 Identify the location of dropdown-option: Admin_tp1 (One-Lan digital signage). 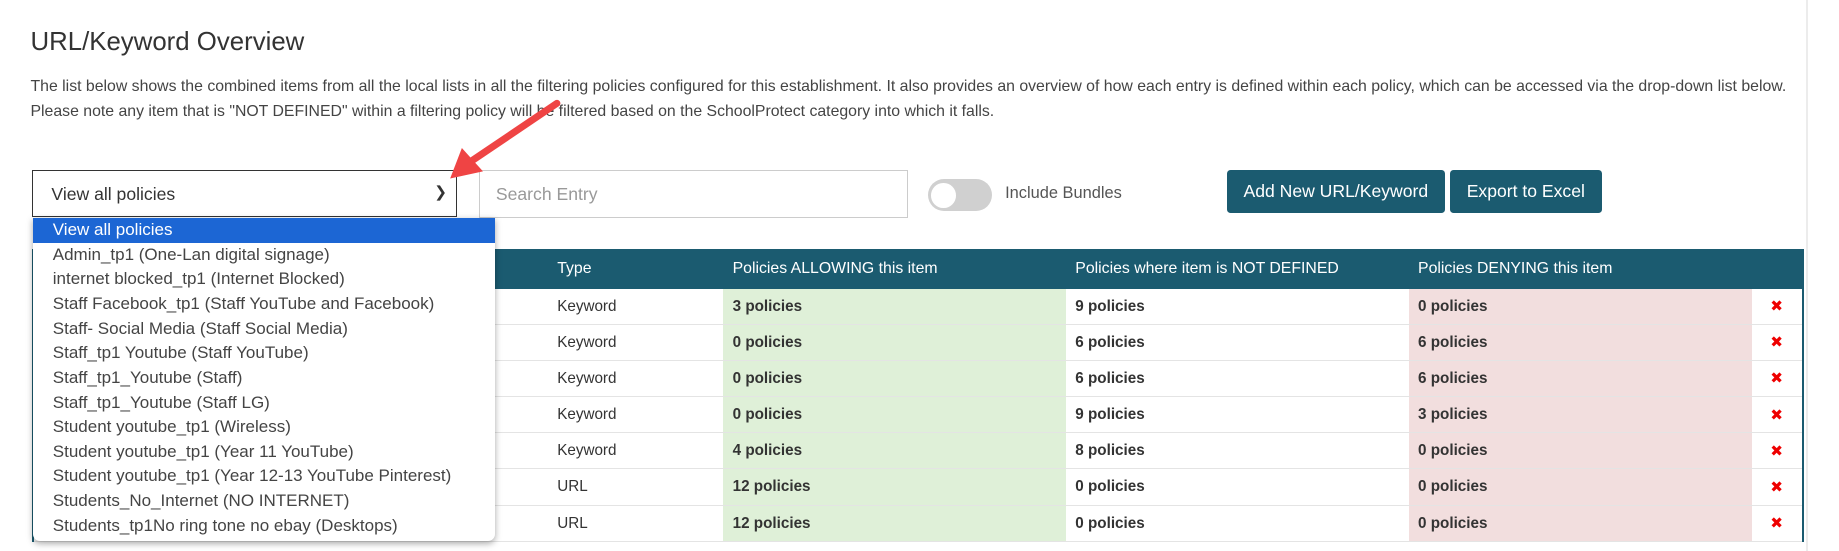
(191, 254).